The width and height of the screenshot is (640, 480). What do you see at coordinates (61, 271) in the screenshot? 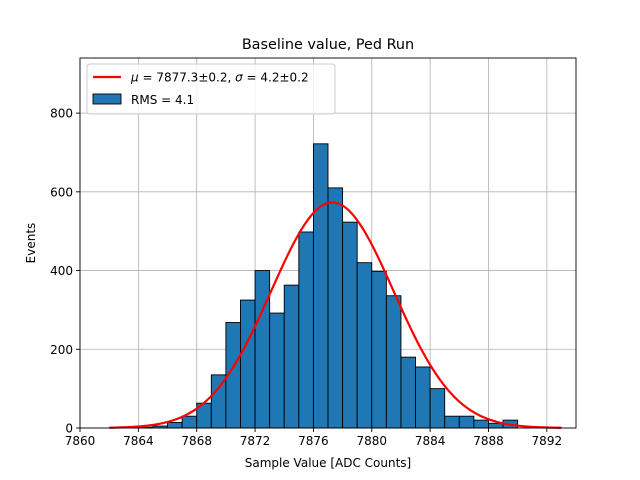
I see `y-tick-label: 400` at bounding box center [61, 271].